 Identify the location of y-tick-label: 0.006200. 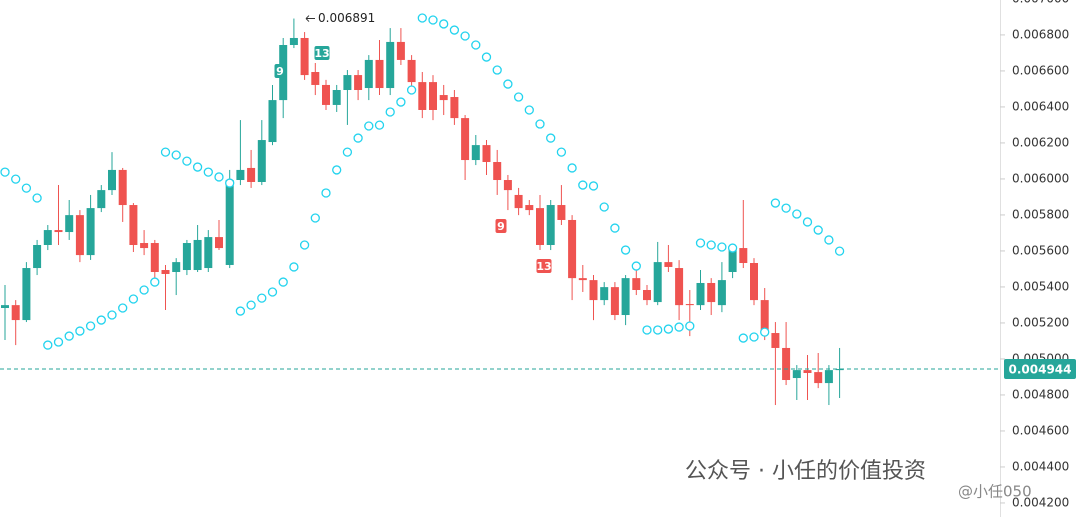
(1040, 142).